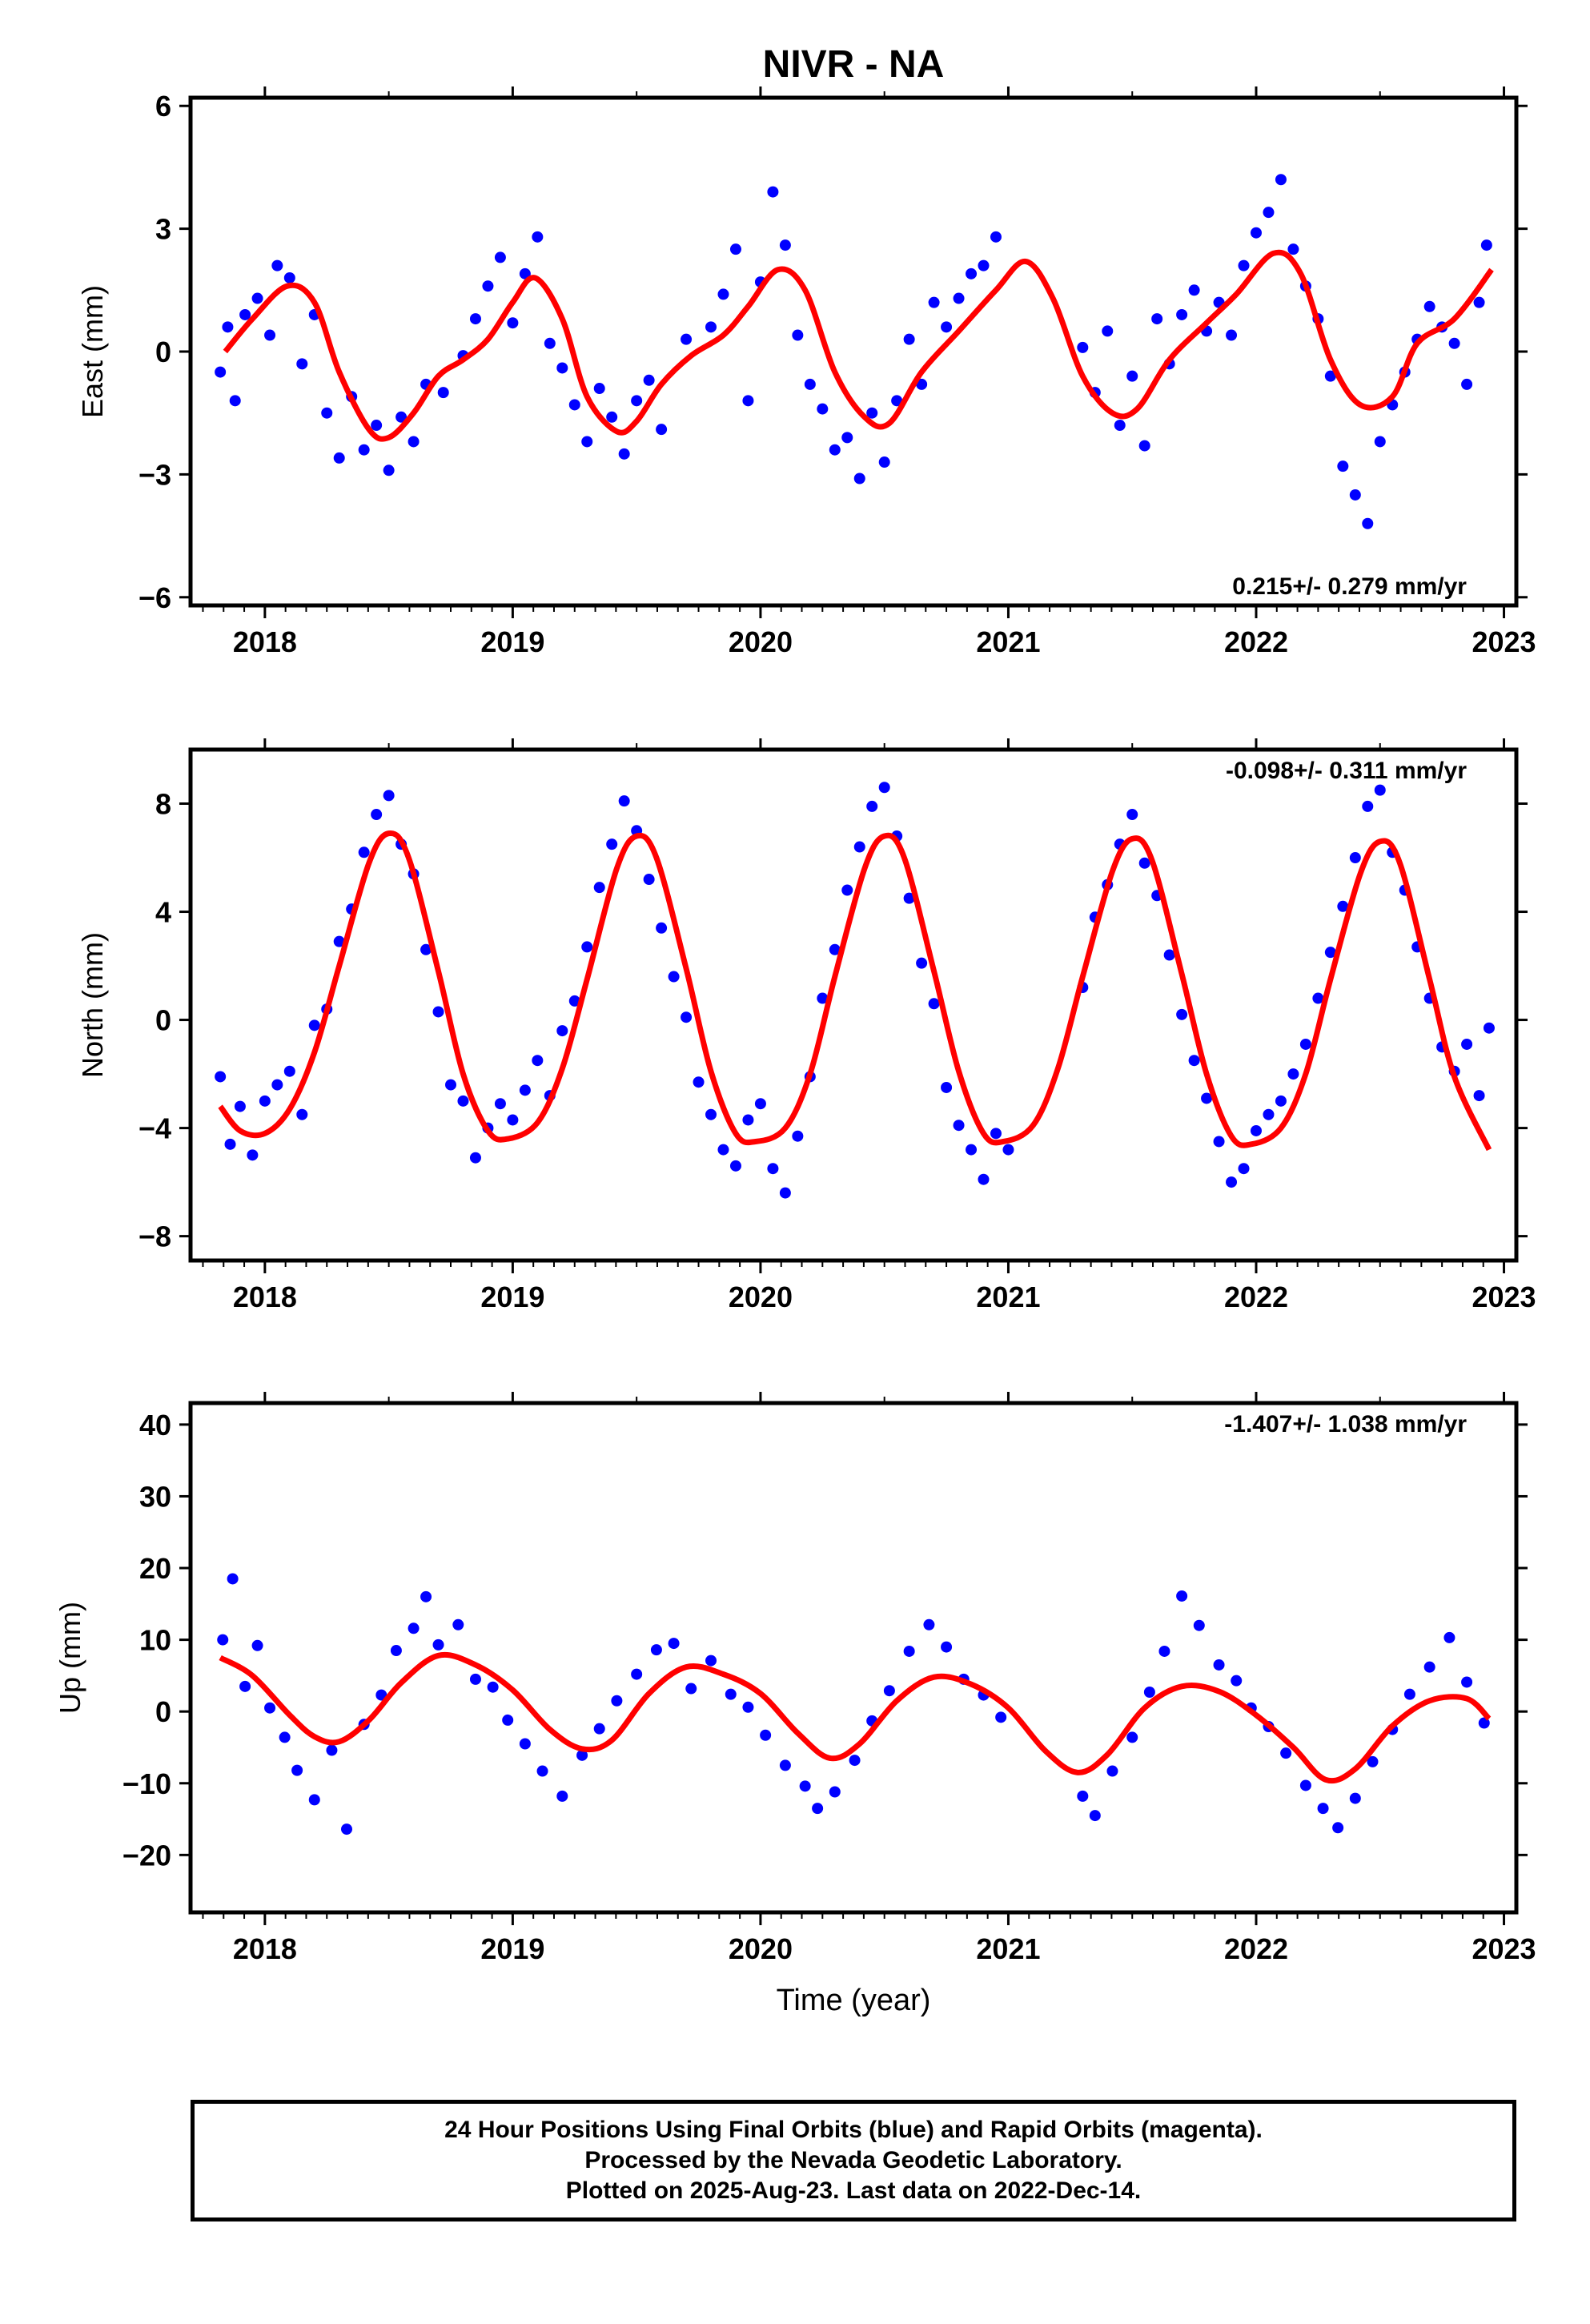 The image size is (1590, 2324). I want to click on x-axis-label: Time (year), so click(854, 2000).